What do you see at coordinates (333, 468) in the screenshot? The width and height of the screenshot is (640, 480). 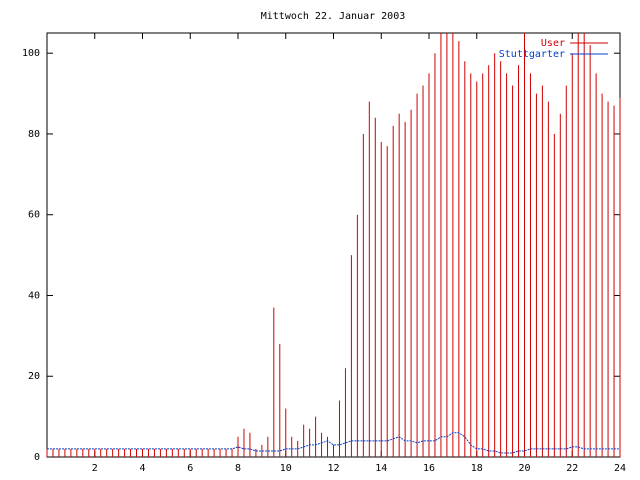 I see `x-tick-label: 12` at bounding box center [333, 468].